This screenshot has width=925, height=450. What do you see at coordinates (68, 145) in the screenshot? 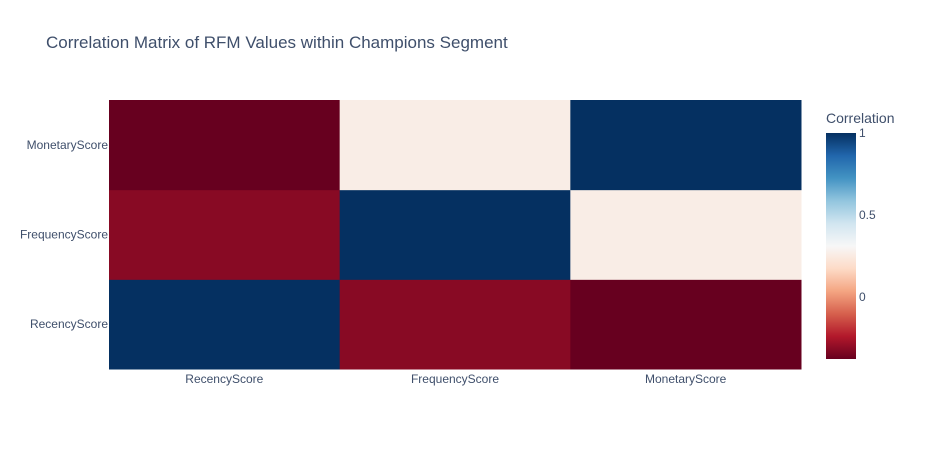
I see `y-tick-label: MonetaryScore` at bounding box center [68, 145].